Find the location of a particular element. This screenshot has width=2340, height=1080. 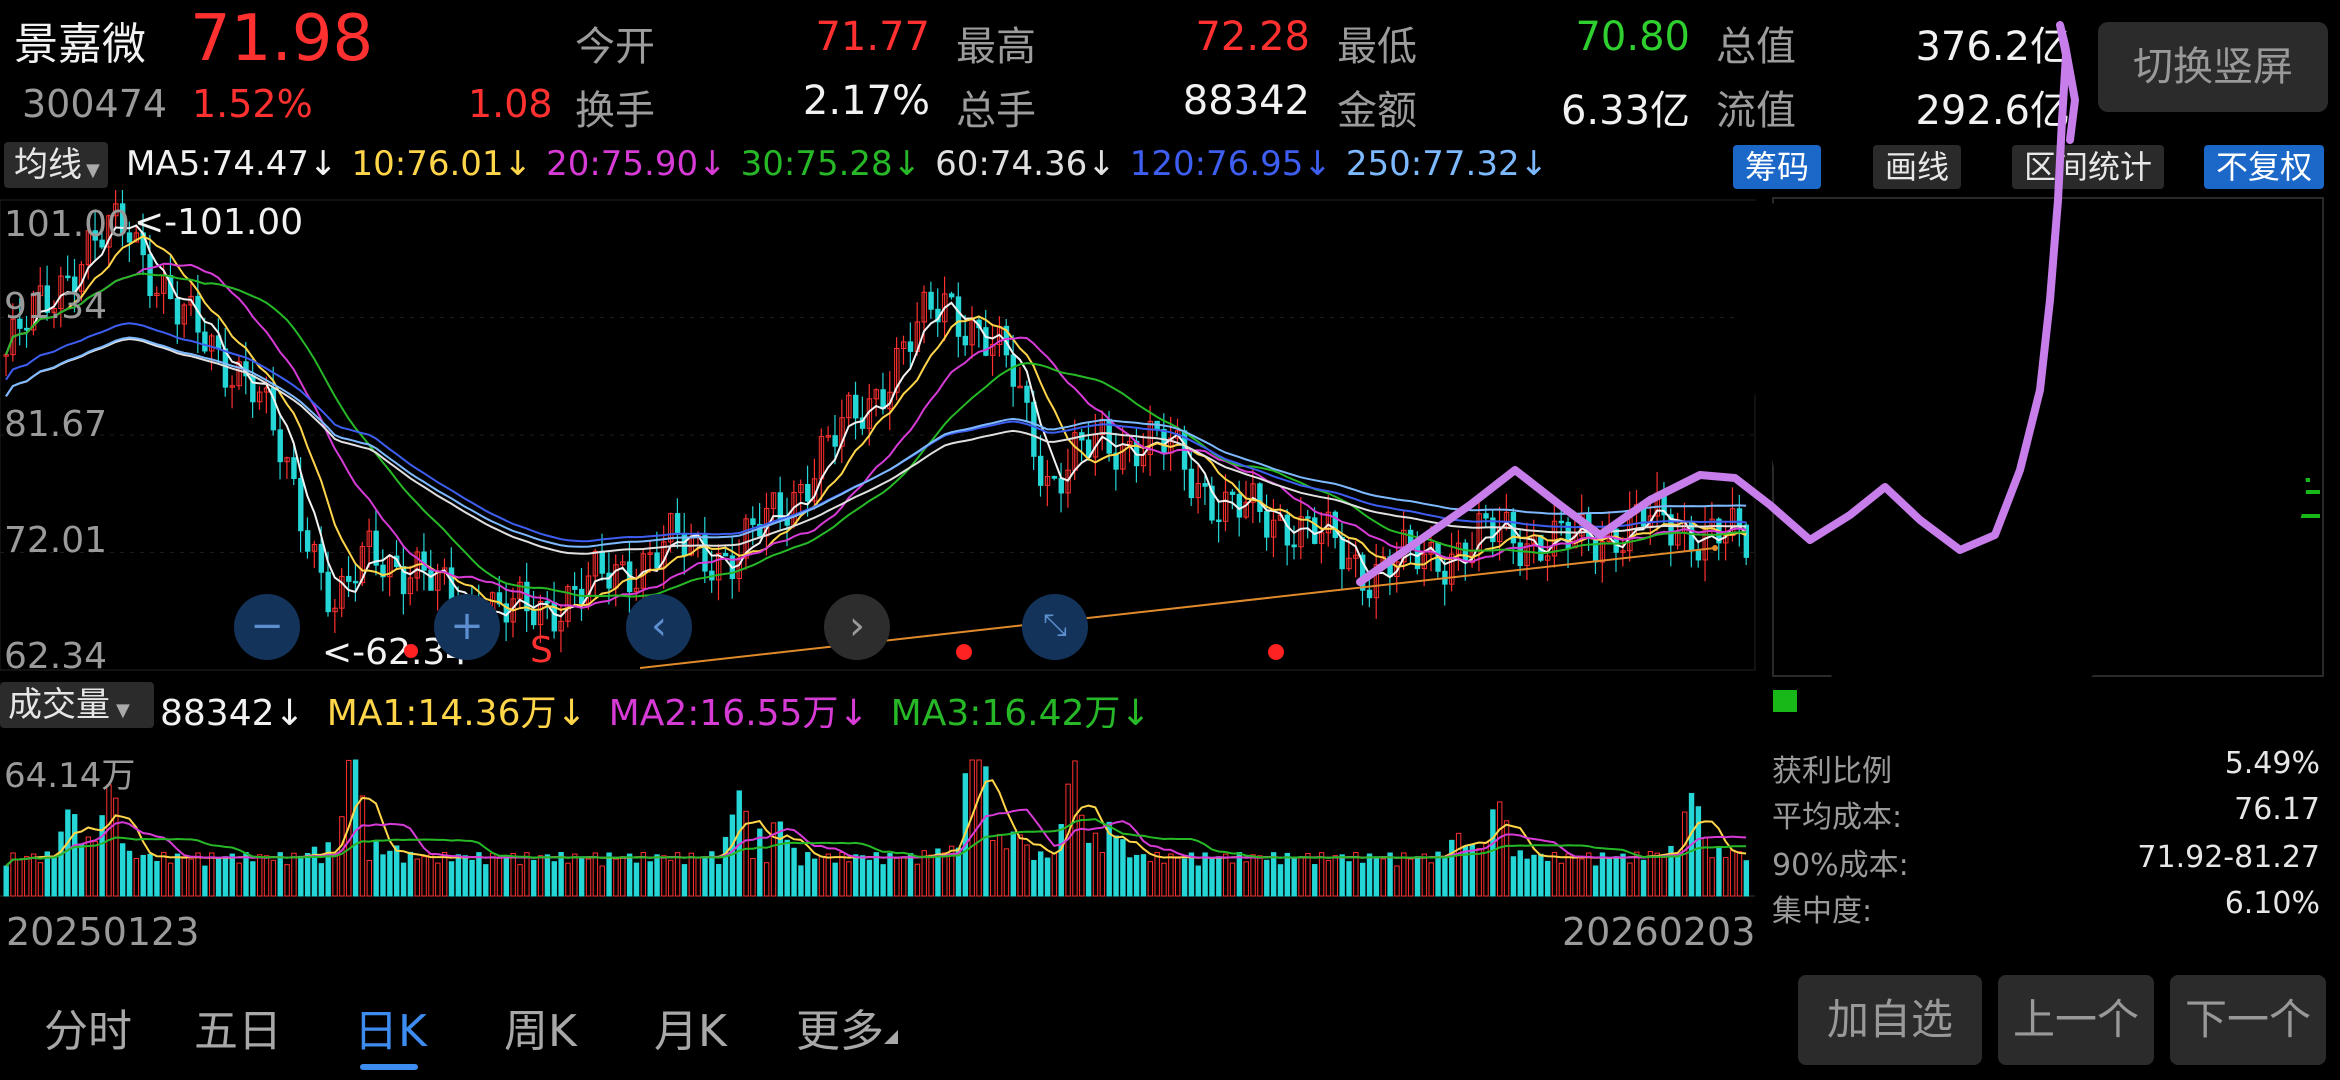

ma-value-4: 60:74.36↓ is located at coordinates (1025, 164).